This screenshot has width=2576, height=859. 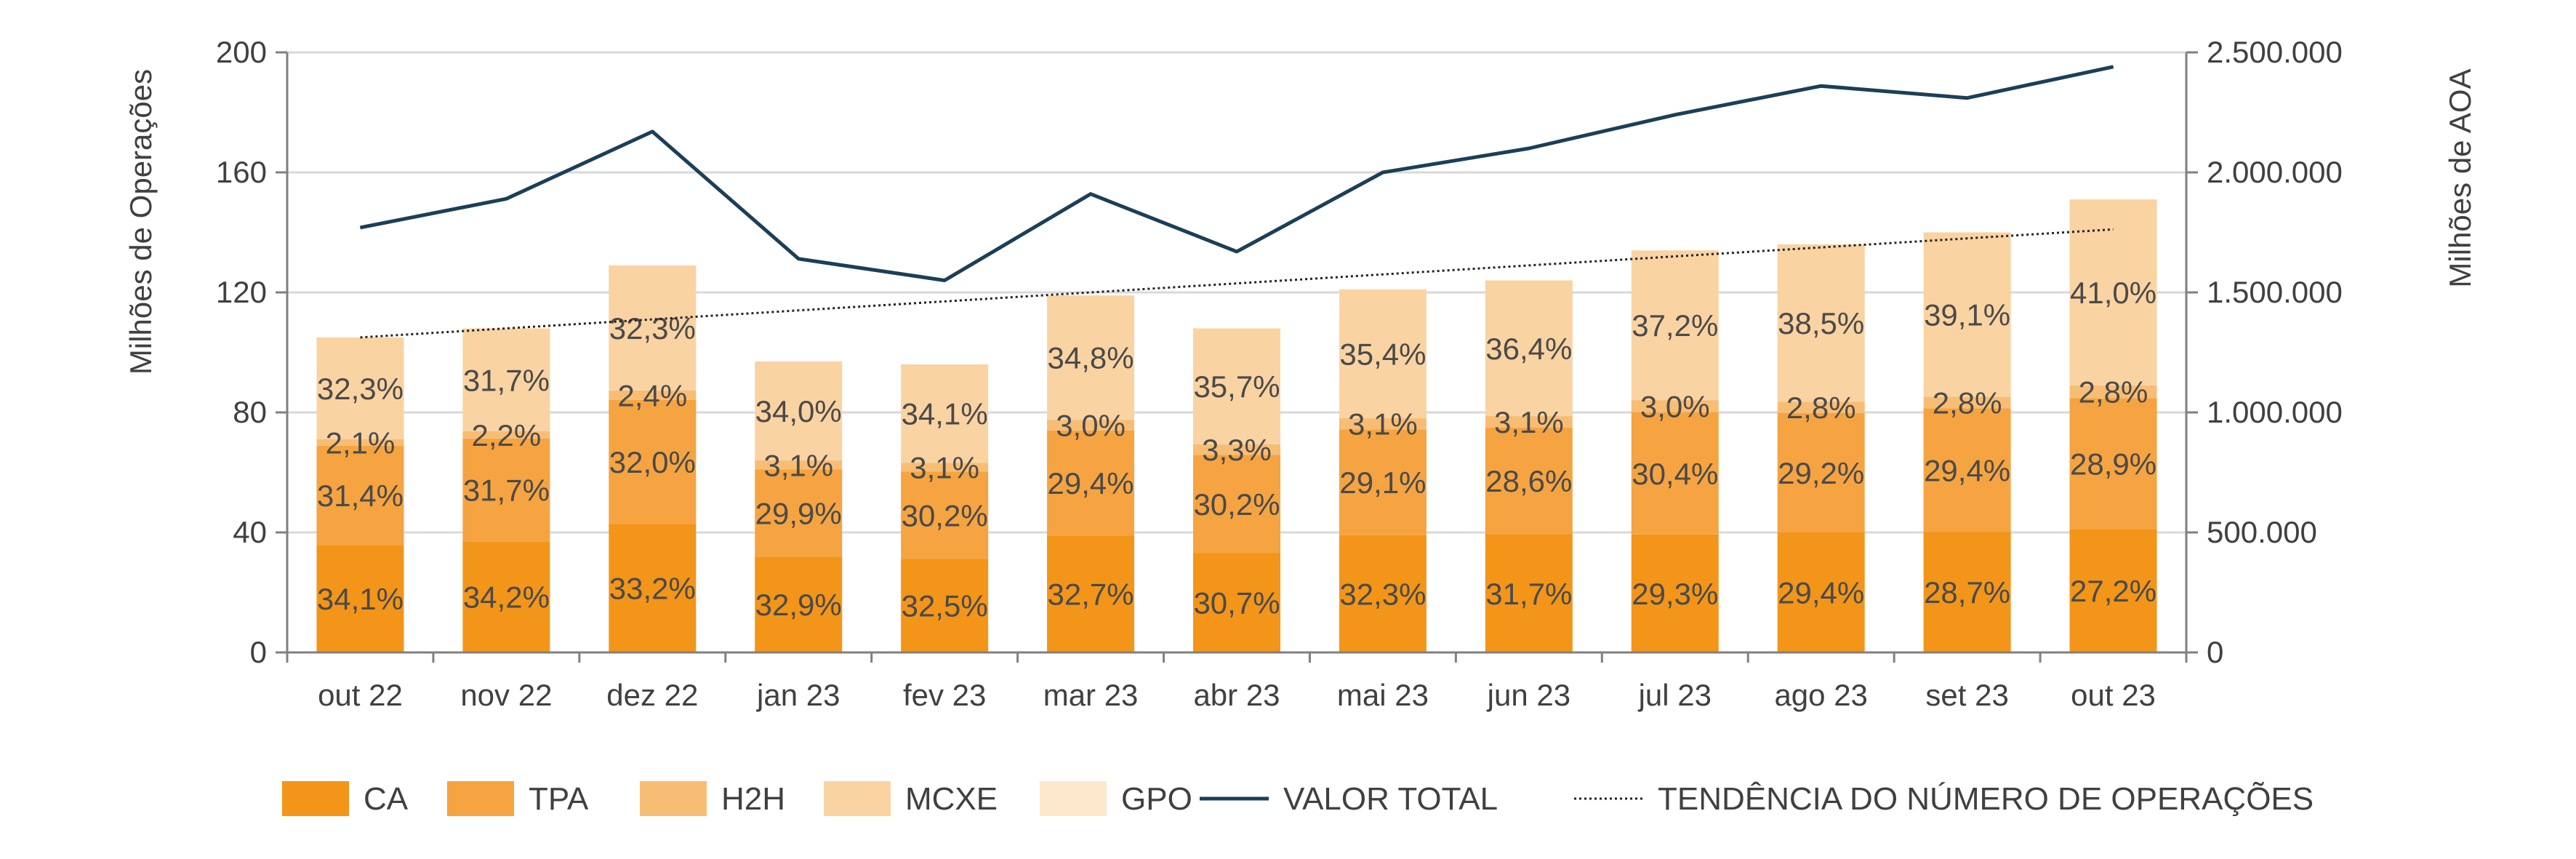 I want to click on y-tick-label: 80, so click(x=250, y=412).